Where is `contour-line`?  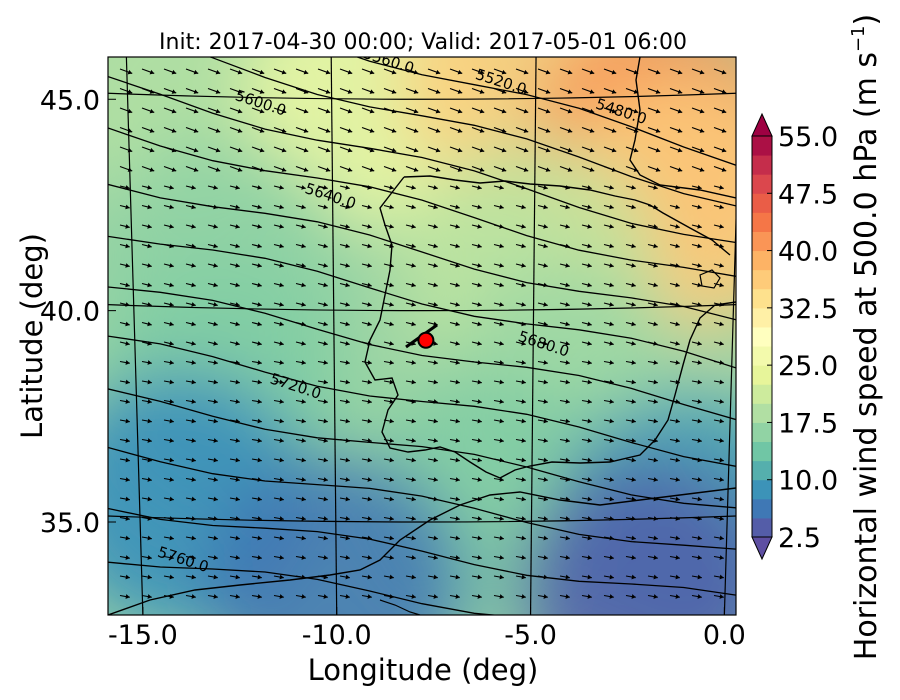 contour-line is located at coordinates (422, 498).